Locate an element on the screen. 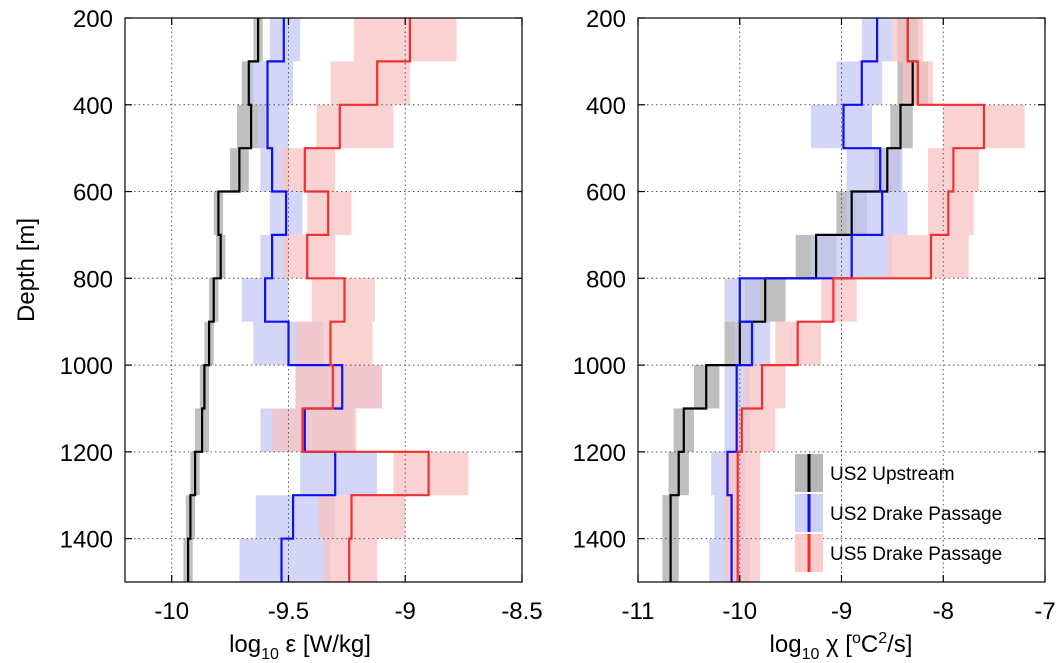 The width and height of the screenshot is (1057, 663). y-axis-label: Depth [m] is located at coordinates (26, 270).